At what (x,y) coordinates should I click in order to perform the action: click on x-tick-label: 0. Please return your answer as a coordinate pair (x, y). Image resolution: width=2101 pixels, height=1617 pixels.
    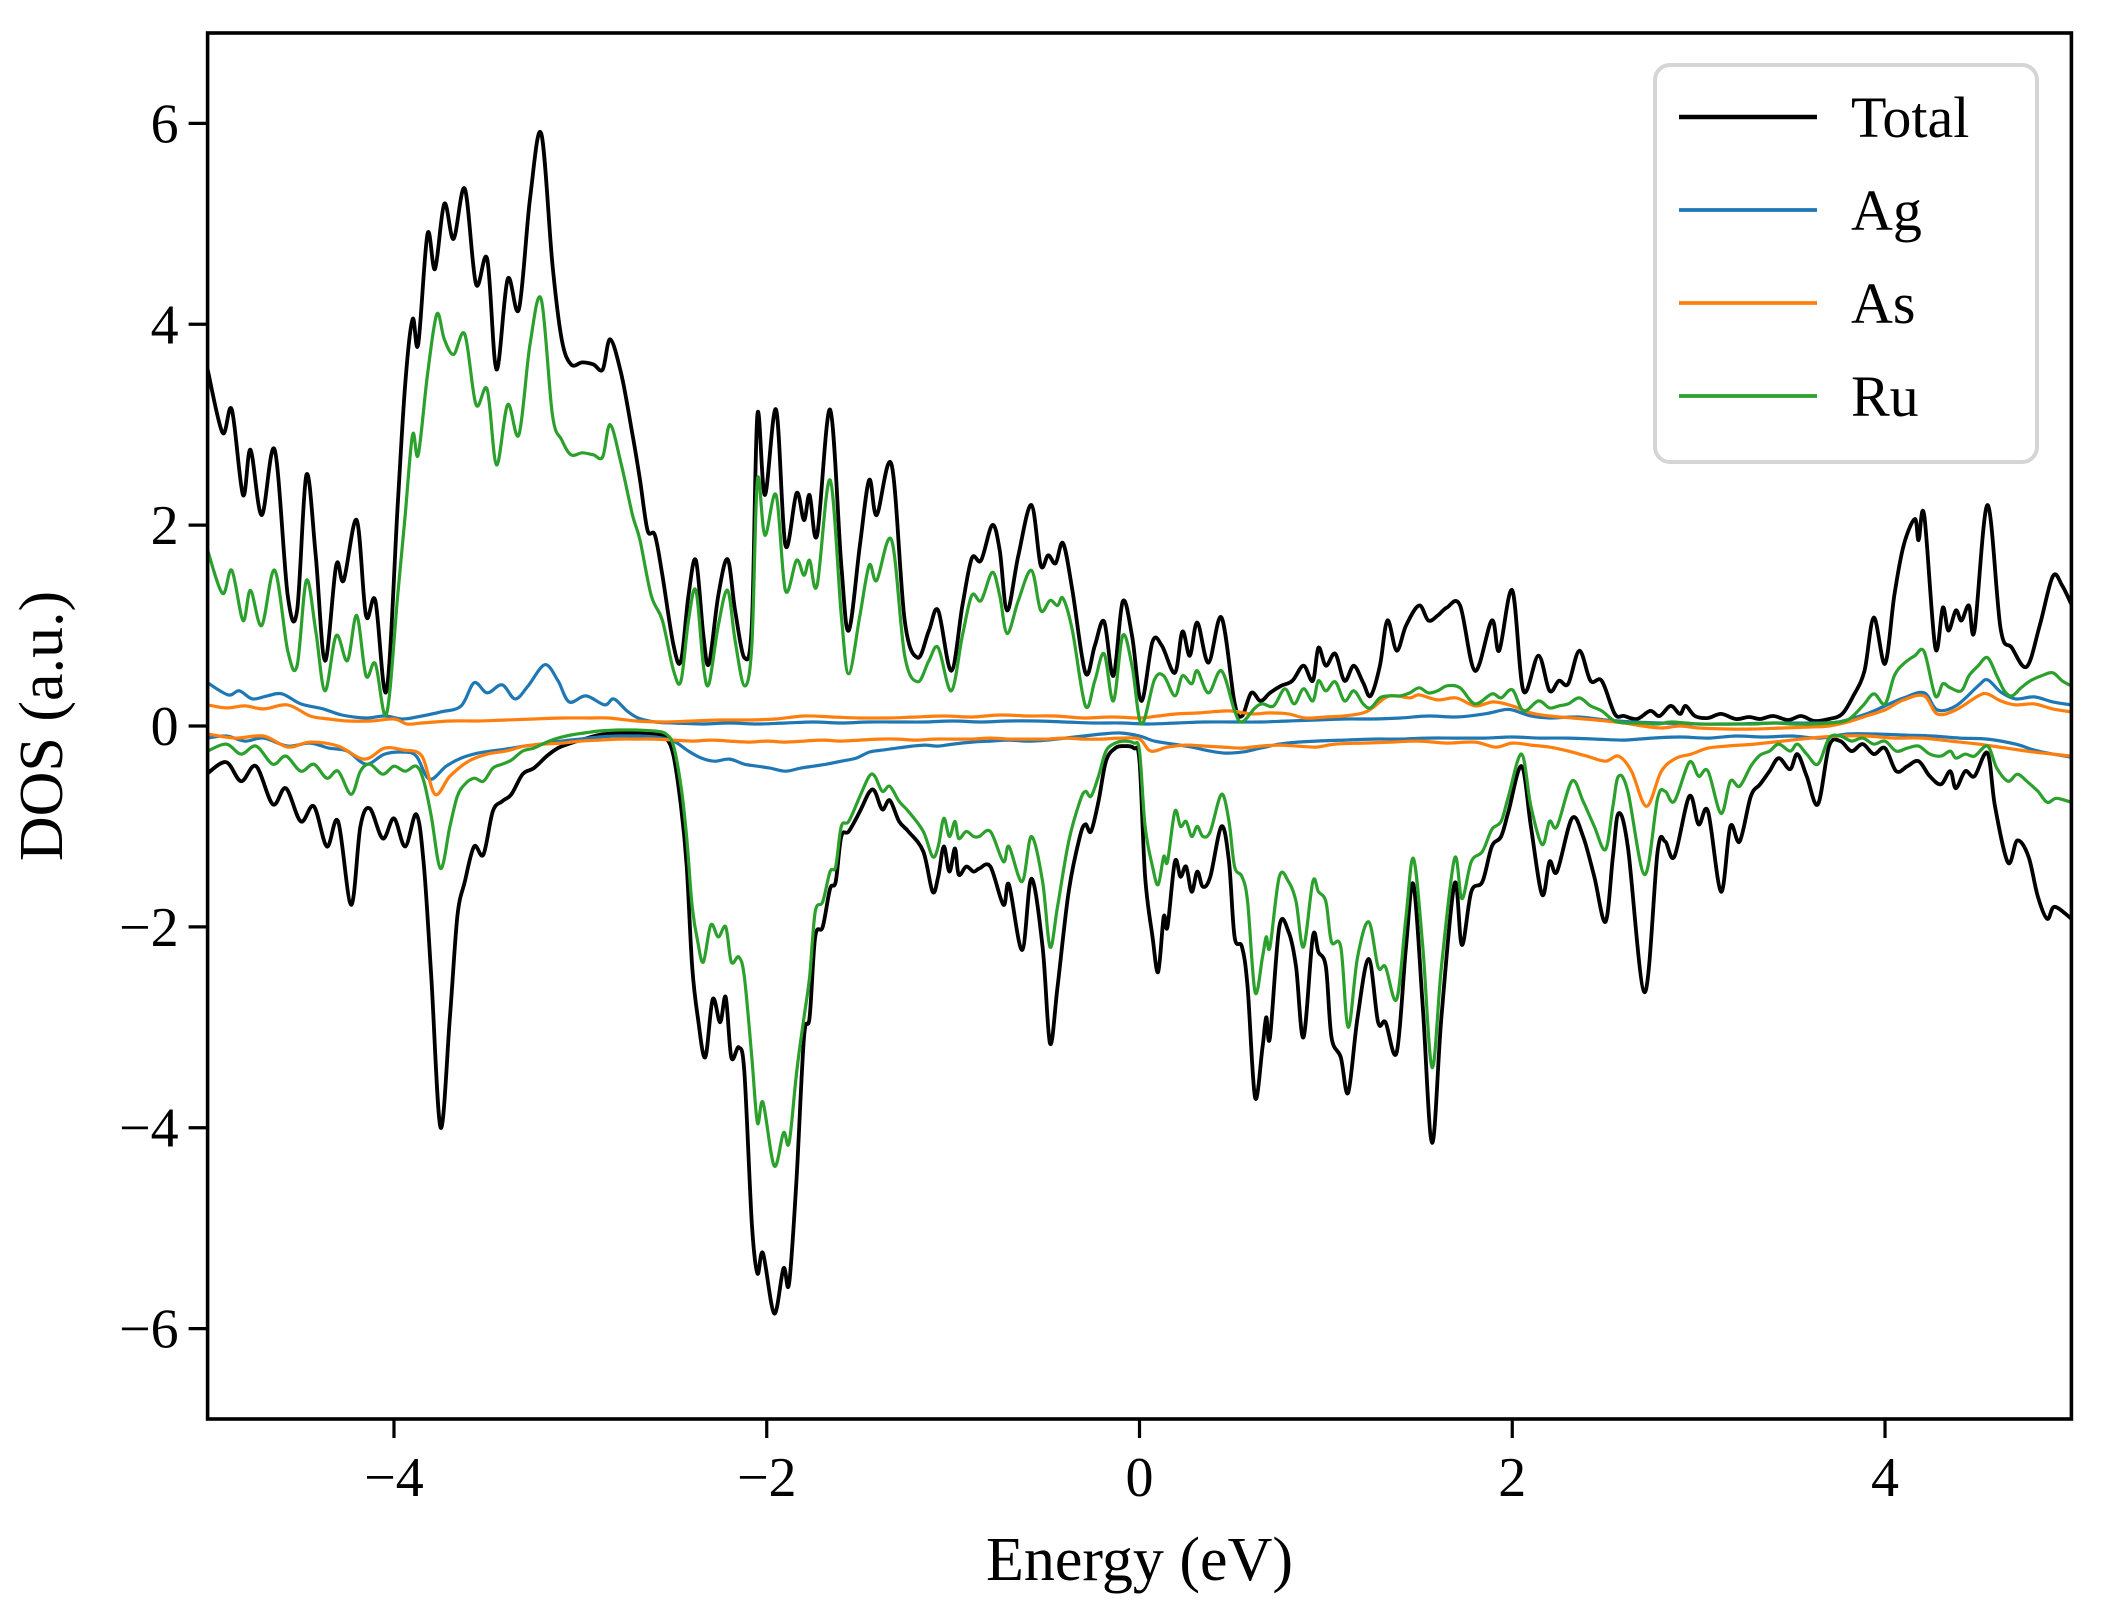
    Looking at the image, I should click on (1140, 1478).